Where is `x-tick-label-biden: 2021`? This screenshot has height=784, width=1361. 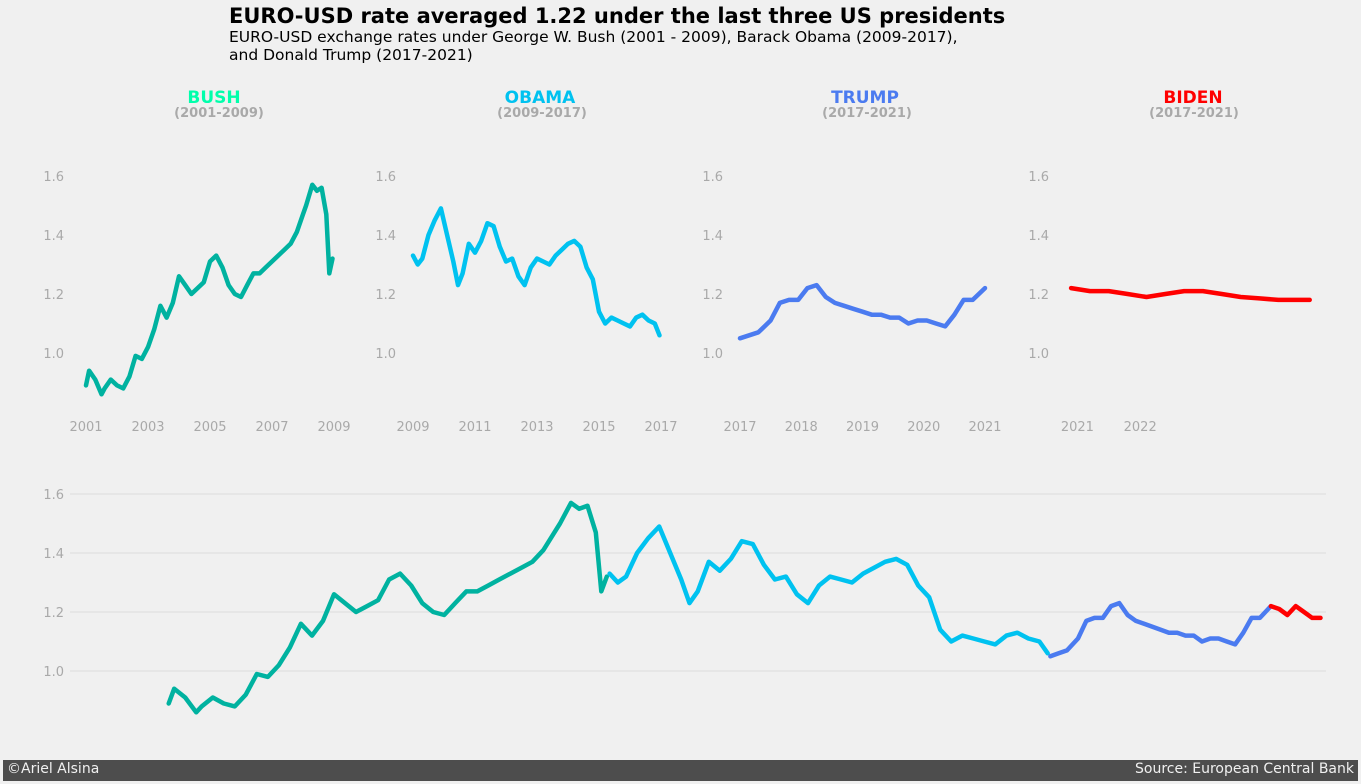
x-tick-label-biden: 2021 is located at coordinates (1077, 427).